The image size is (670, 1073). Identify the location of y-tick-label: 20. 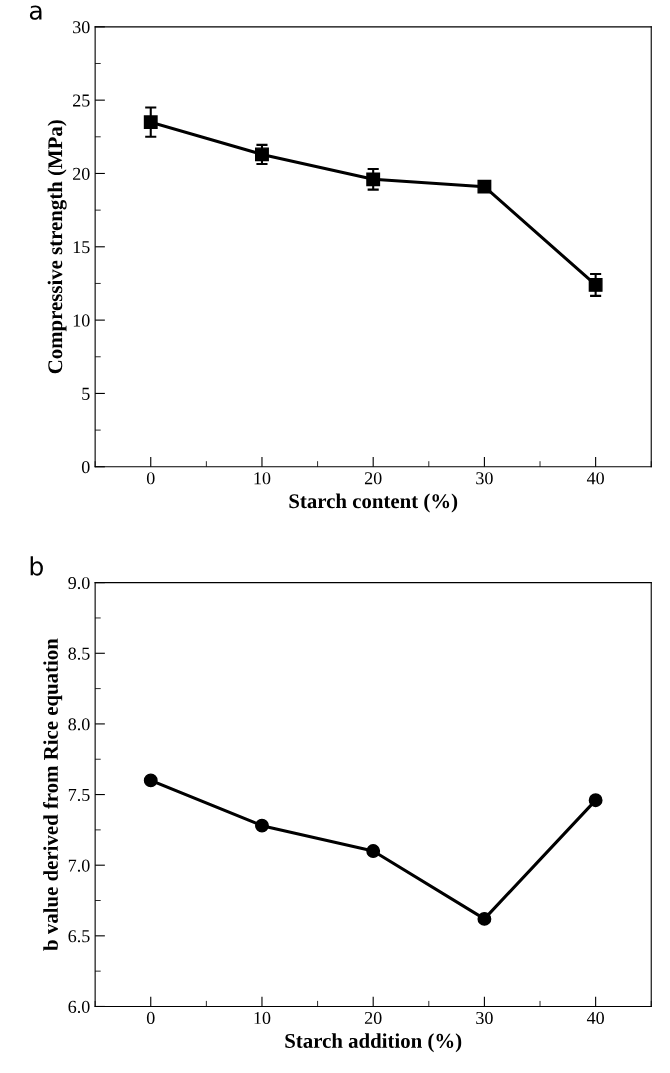
(81, 173).